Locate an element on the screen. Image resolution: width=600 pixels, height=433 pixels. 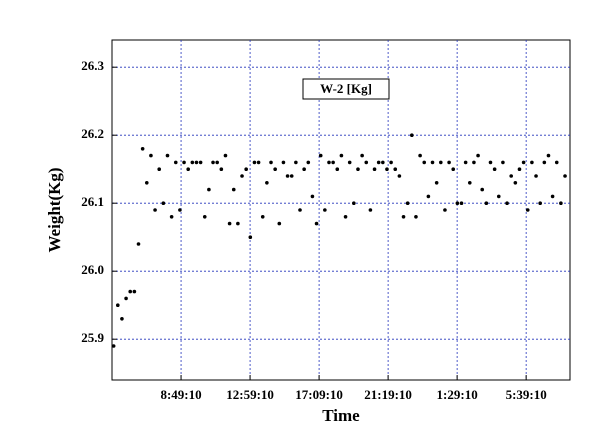
x-tick-label: 8:49:10 is located at coordinates (180, 394).